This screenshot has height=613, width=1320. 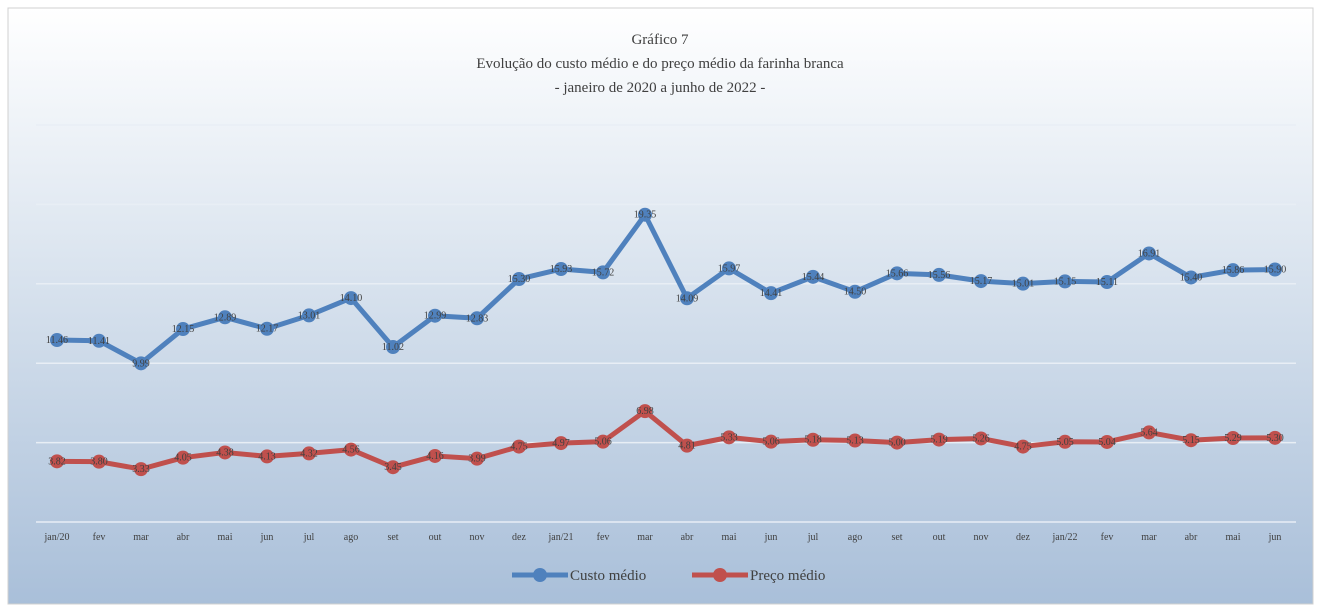 I want to click on data-label: 15.97, so click(x=729, y=268).